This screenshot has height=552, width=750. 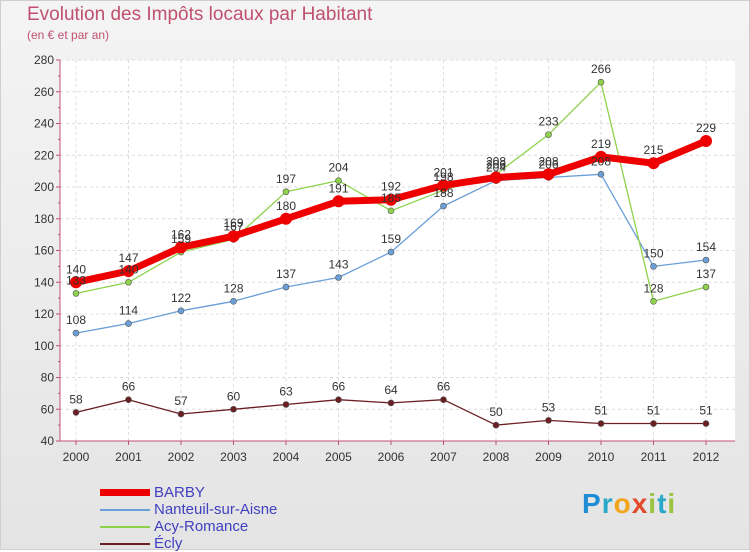 I want to click on data-label-ecly: 57, so click(x=181, y=401).